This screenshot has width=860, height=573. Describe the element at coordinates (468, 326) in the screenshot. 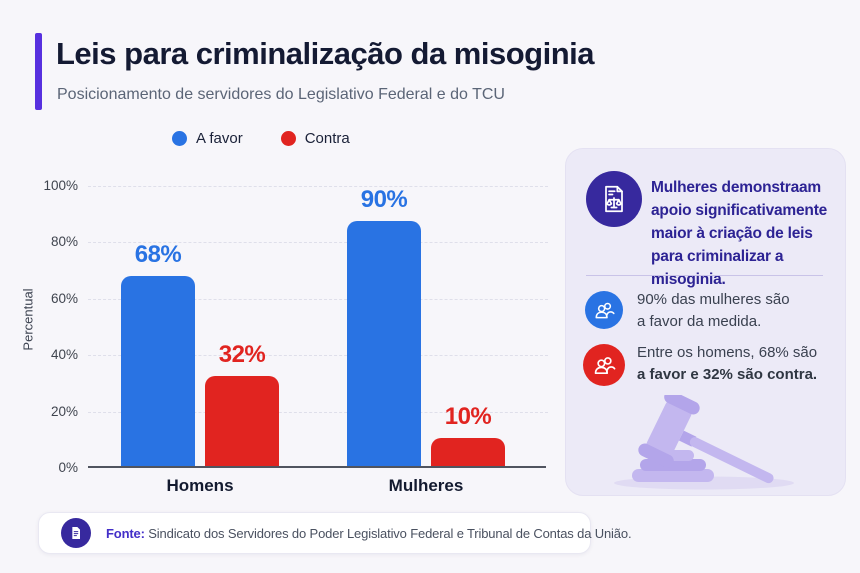

I see `bar-column-contra-mulheres: 10%` at that location.